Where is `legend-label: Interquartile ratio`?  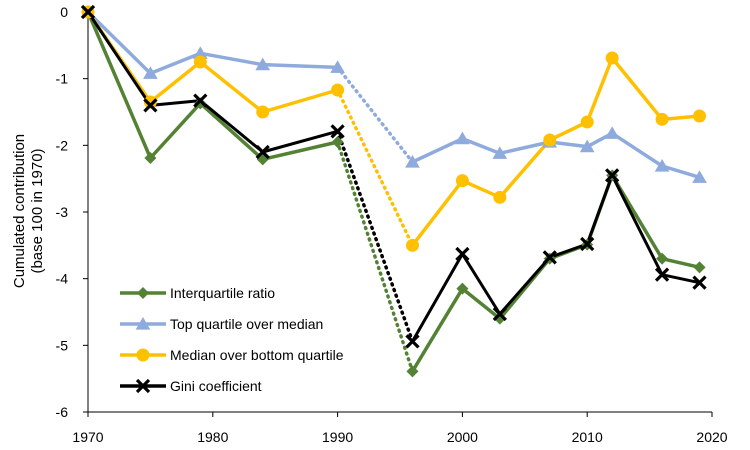 legend-label: Interquartile ratio is located at coordinates (222, 293).